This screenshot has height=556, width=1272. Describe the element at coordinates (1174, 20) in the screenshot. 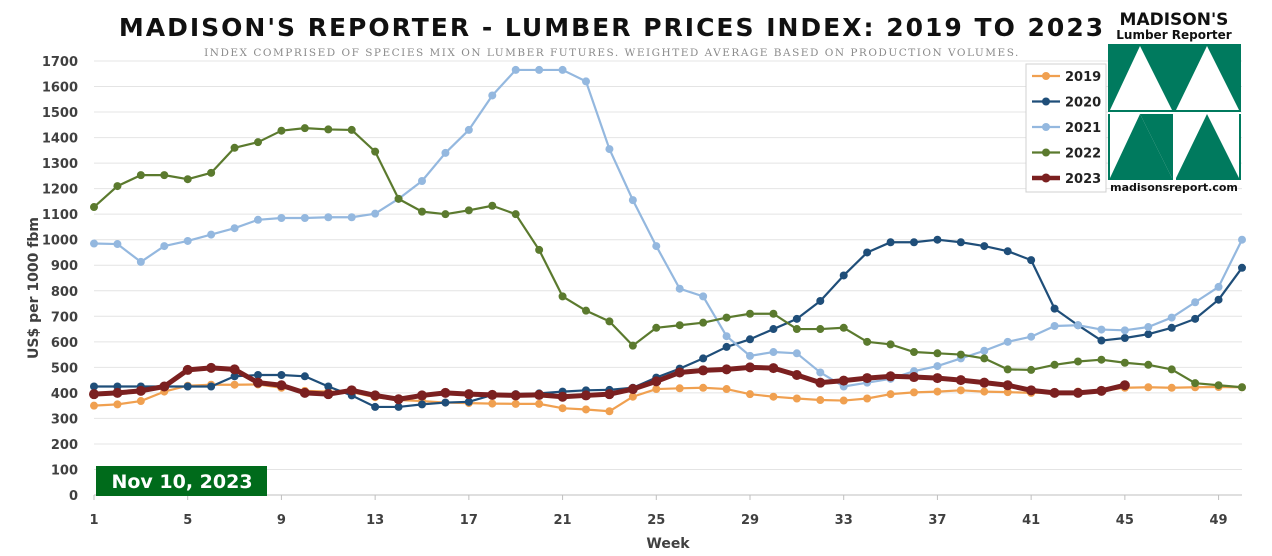

I see `logo-title: MADISON'S` at that location.